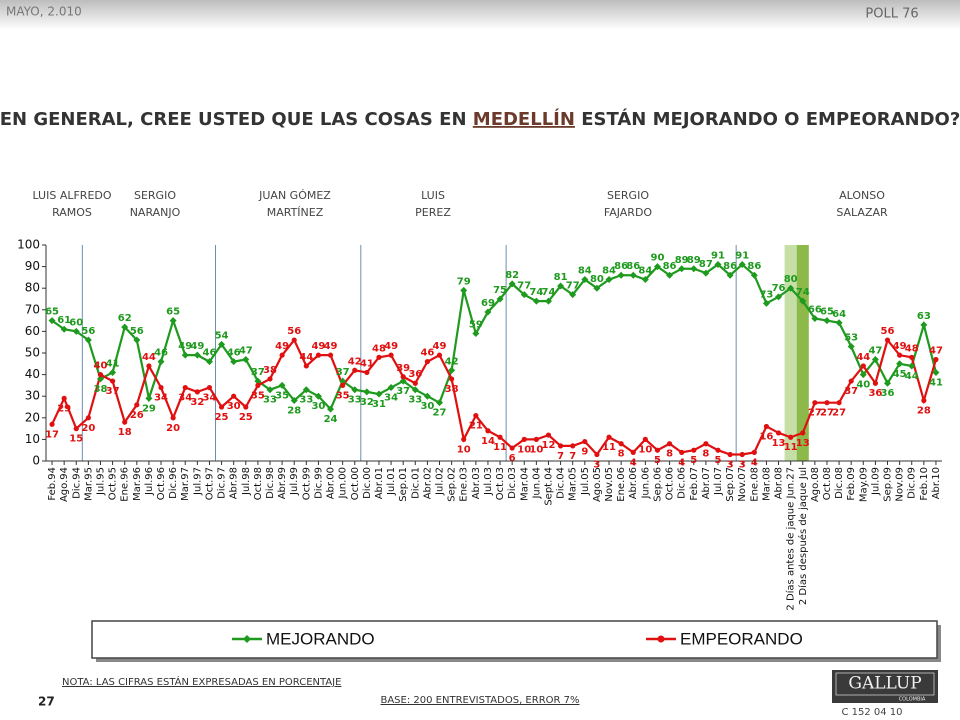 The height and width of the screenshot is (720, 960). Describe the element at coordinates (88, 331) in the screenshot. I see `value-label: 56` at that location.